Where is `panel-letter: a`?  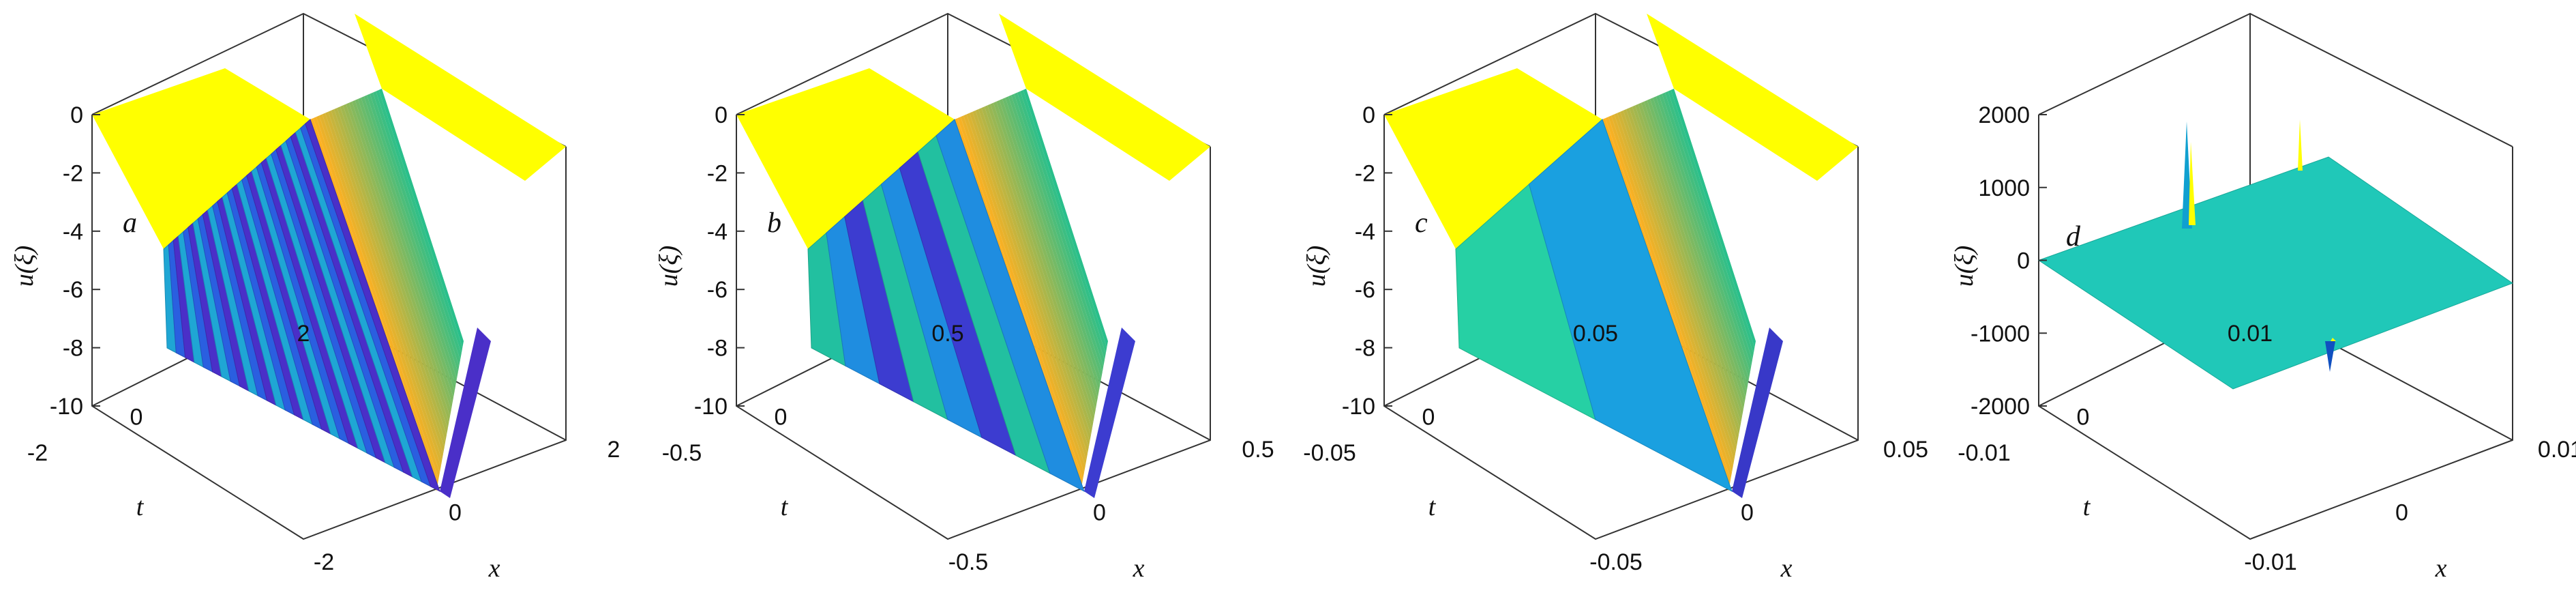
panel-letter: a is located at coordinates (130, 223).